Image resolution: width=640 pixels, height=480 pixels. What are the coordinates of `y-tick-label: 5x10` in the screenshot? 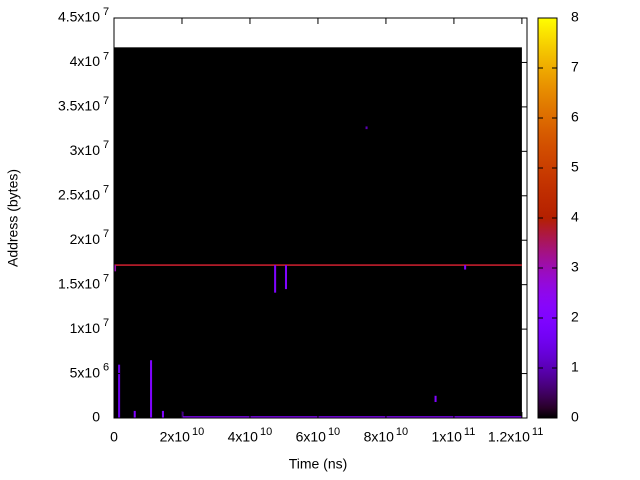 It's located at (85, 372).